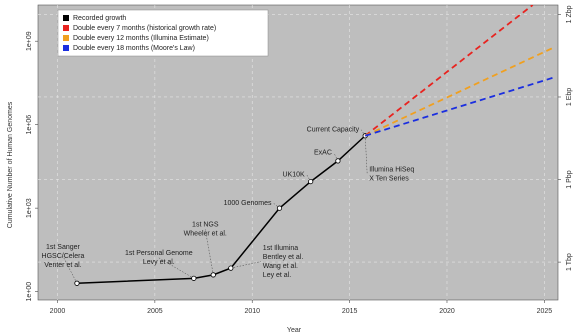 This screenshot has width=588, height=334. Describe the element at coordinates (29, 125) in the screenshot. I see `y-tick-label: 1e+06` at that location.